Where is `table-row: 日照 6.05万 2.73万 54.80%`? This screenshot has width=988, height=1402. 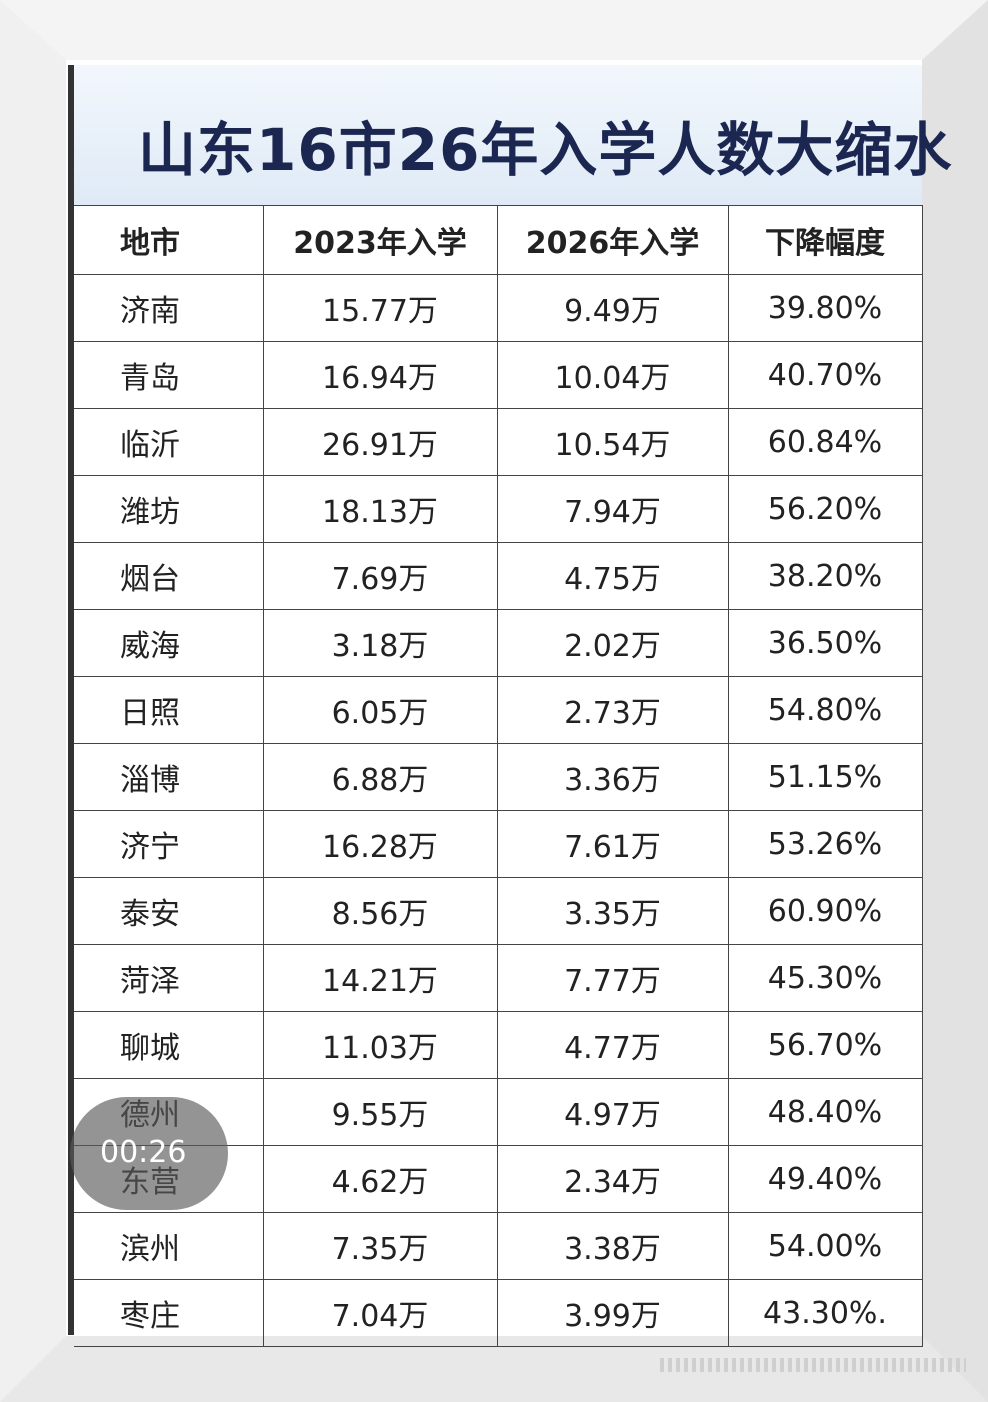 table-row: 日照 6.05万 2.73万 54.80% is located at coordinates (498, 710).